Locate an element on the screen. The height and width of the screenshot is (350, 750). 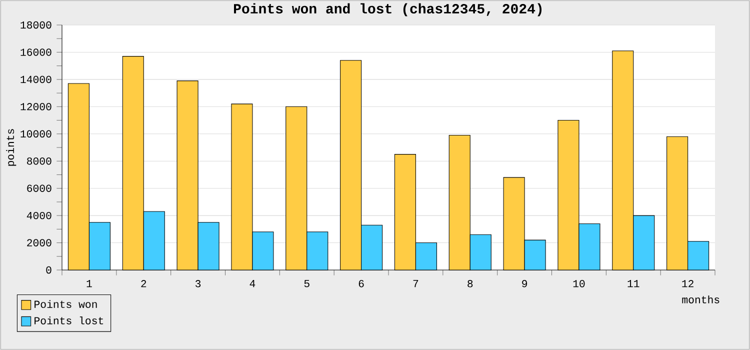
y-axis-title: points is located at coordinates (11, 147).